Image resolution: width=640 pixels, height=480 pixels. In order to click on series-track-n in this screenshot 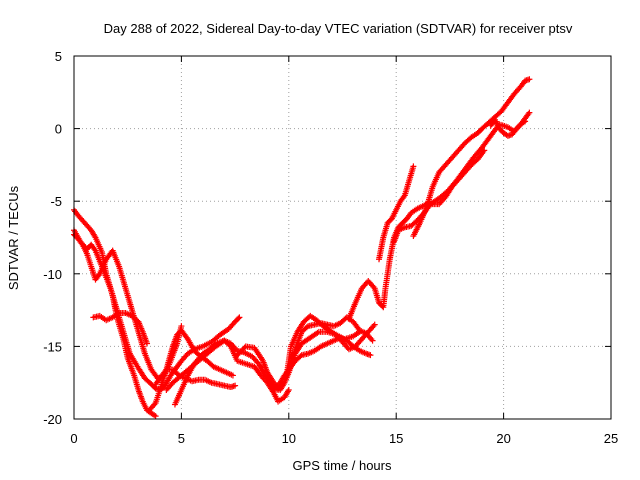, I will do `click(396, 213)`.